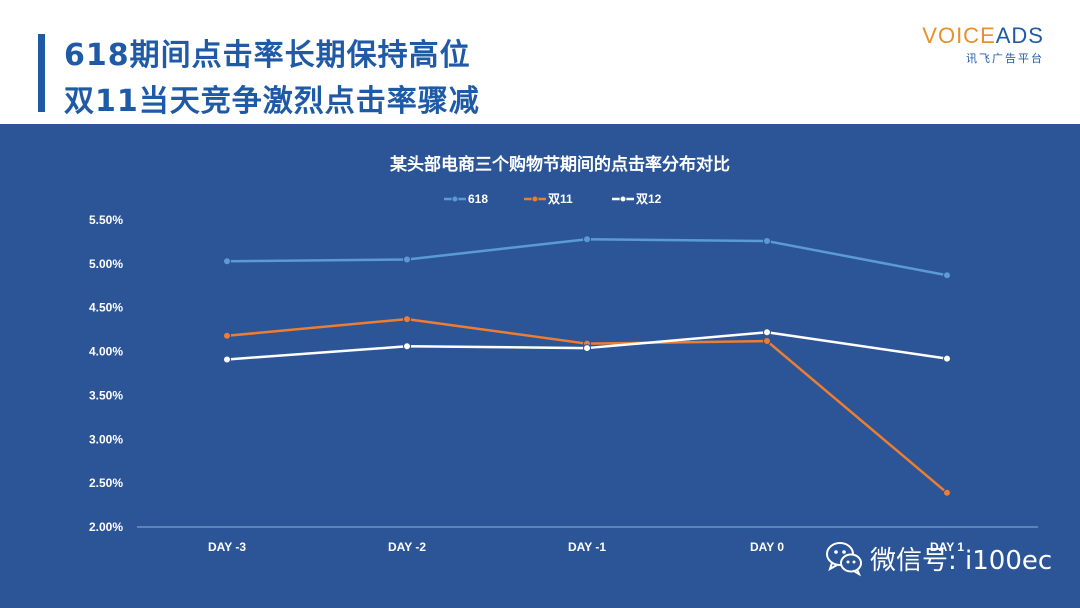 This screenshot has width=1080, height=608. What do you see at coordinates (106, 308) in the screenshot?
I see `y-tick-label: 4.50%` at bounding box center [106, 308].